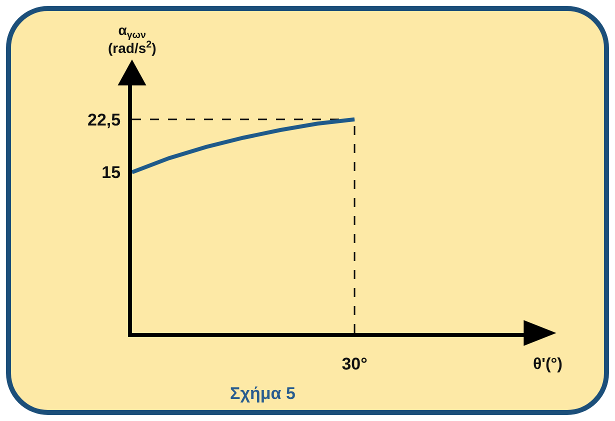 The height and width of the screenshot is (421, 615). I want to click on text: θ'(°), so click(548, 364).